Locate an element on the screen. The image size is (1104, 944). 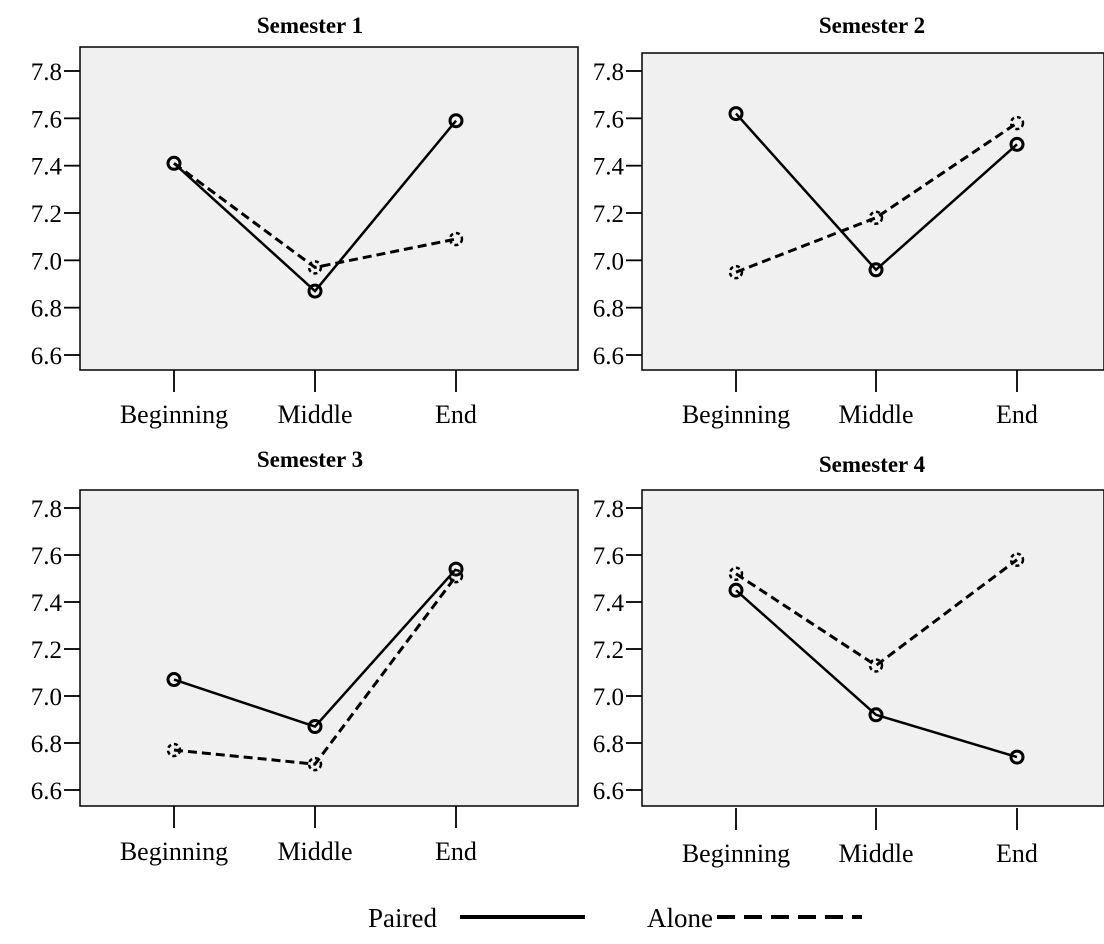
panel-title: Semester 4 is located at coordinates (872, 464).